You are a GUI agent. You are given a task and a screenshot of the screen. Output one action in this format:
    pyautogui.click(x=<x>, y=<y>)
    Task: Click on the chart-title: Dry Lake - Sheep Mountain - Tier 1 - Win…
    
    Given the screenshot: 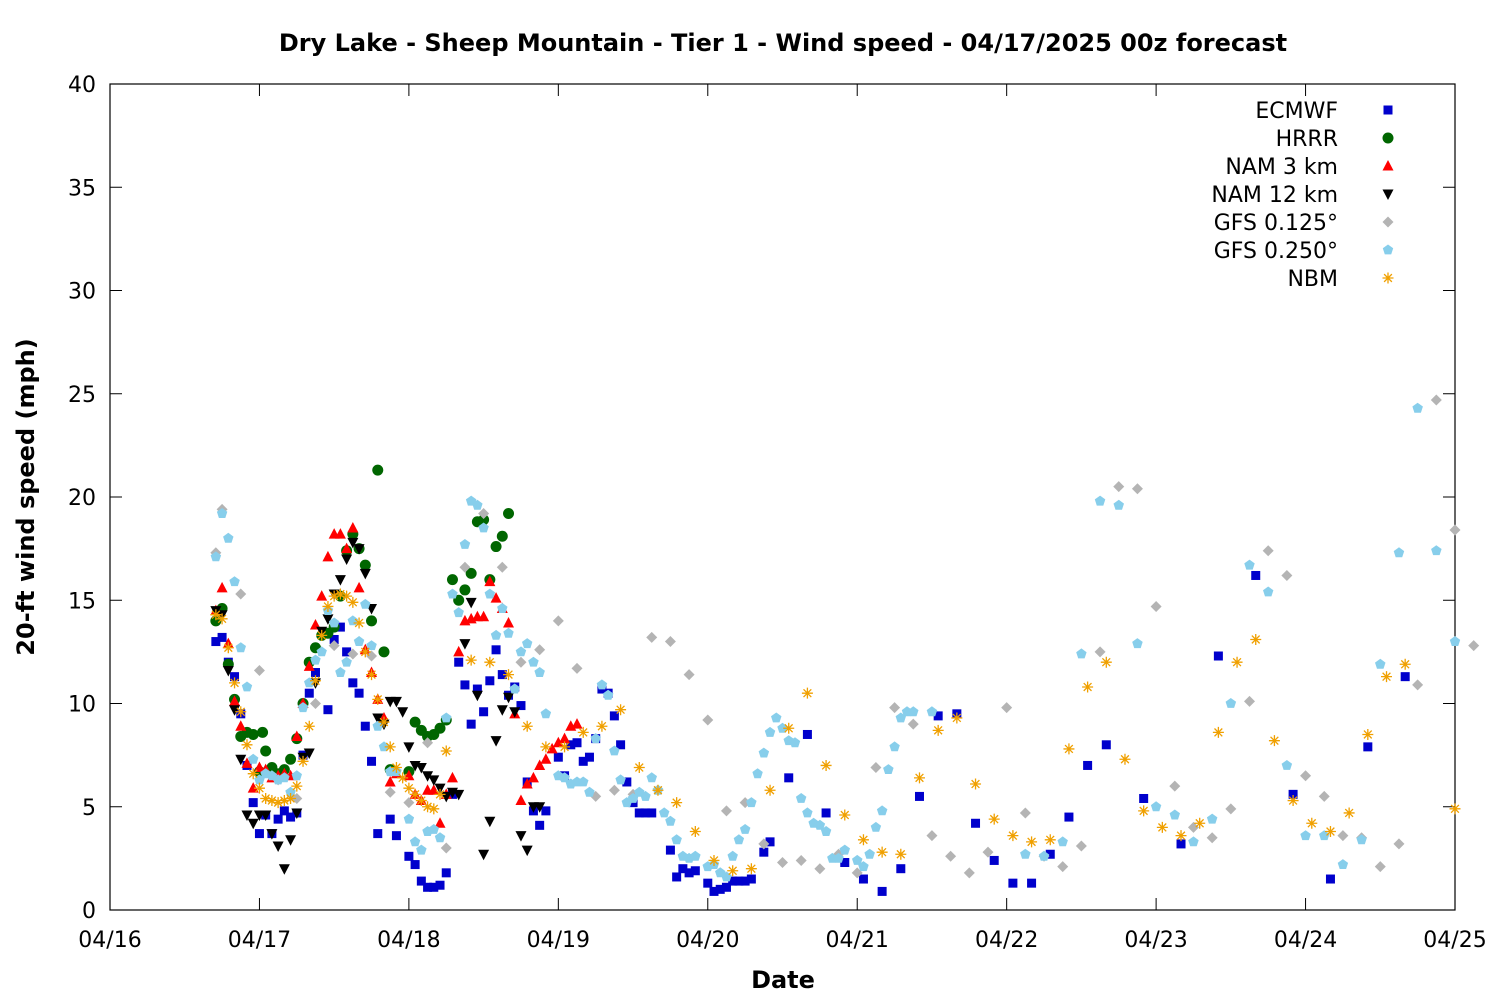 What is the action you would take?
    pyautogui.click(x=783, y=43)
    